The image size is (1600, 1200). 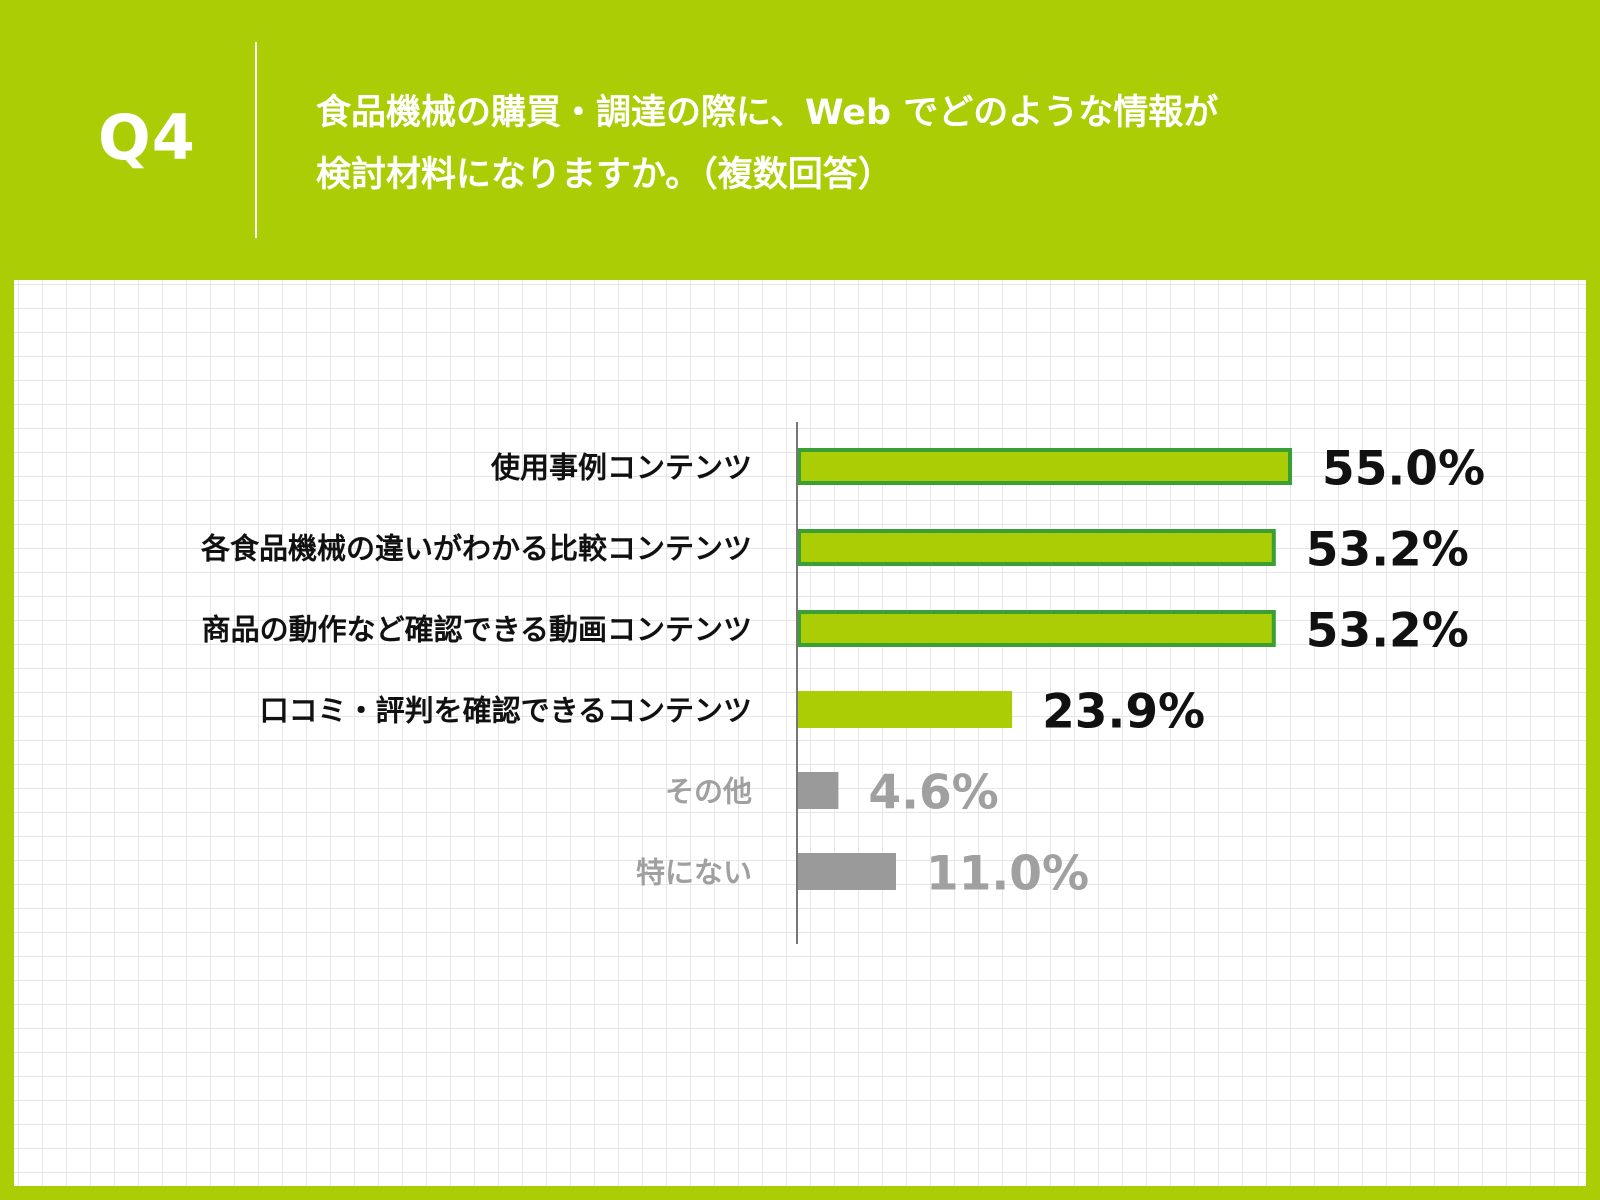 What do you see at coordinates (256, 140) in the screenshot?
I see `header-divider` at bounding box center [256, 140].